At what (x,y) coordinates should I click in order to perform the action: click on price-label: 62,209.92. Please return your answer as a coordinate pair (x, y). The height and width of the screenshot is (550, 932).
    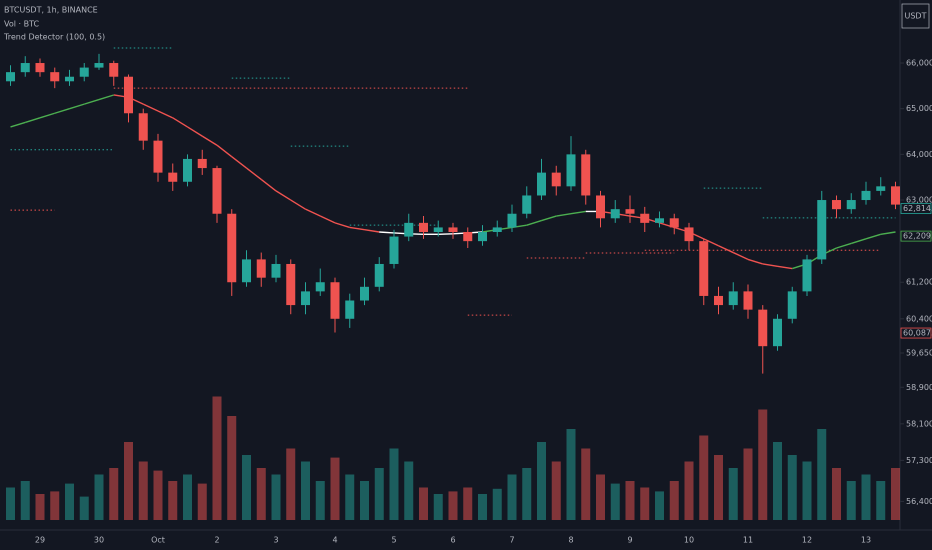
    Looking at the image, I should click on (917, 236).